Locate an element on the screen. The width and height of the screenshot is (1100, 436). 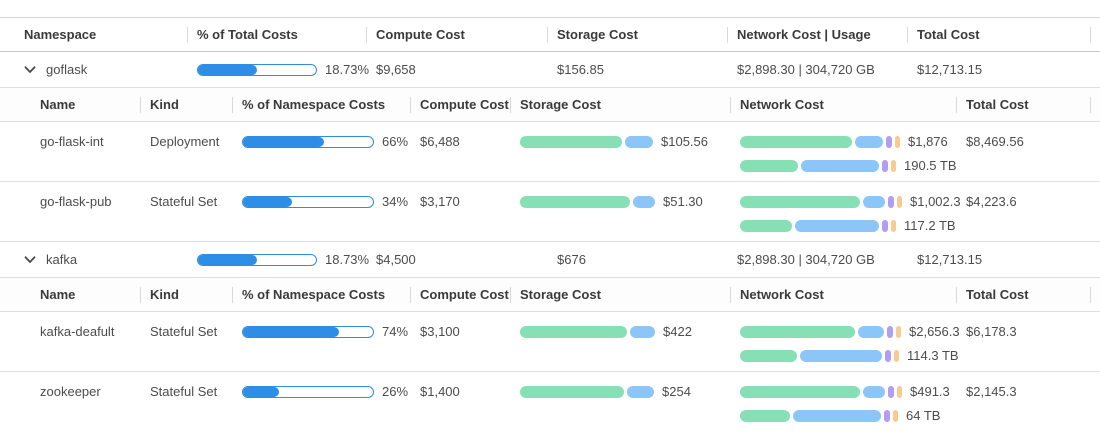
compute-cost-value: $1,400 is located at coordinates (440, 391).